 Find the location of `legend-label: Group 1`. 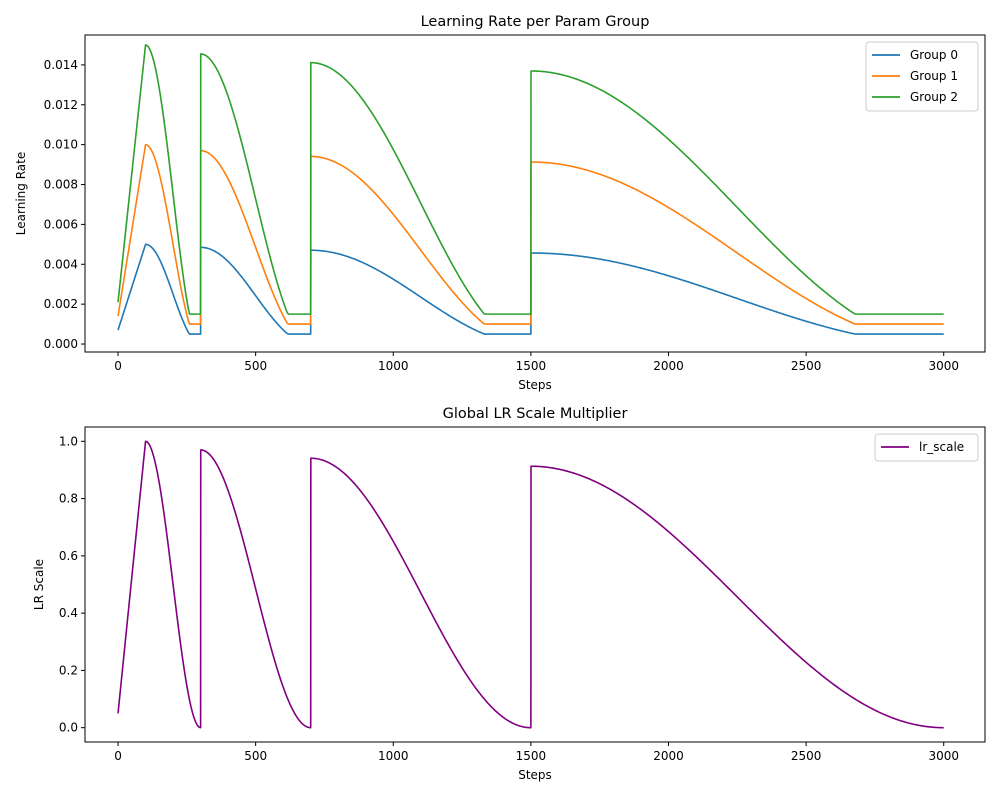

legend-label: Group 1 is located at coordinates (934, 76).